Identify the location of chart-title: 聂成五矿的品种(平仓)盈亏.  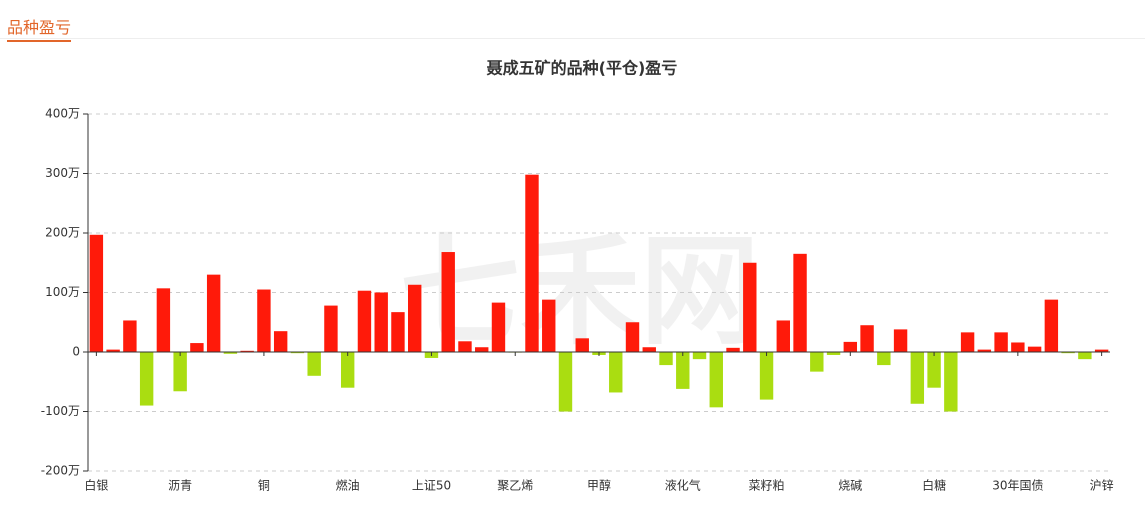
(582, 68).